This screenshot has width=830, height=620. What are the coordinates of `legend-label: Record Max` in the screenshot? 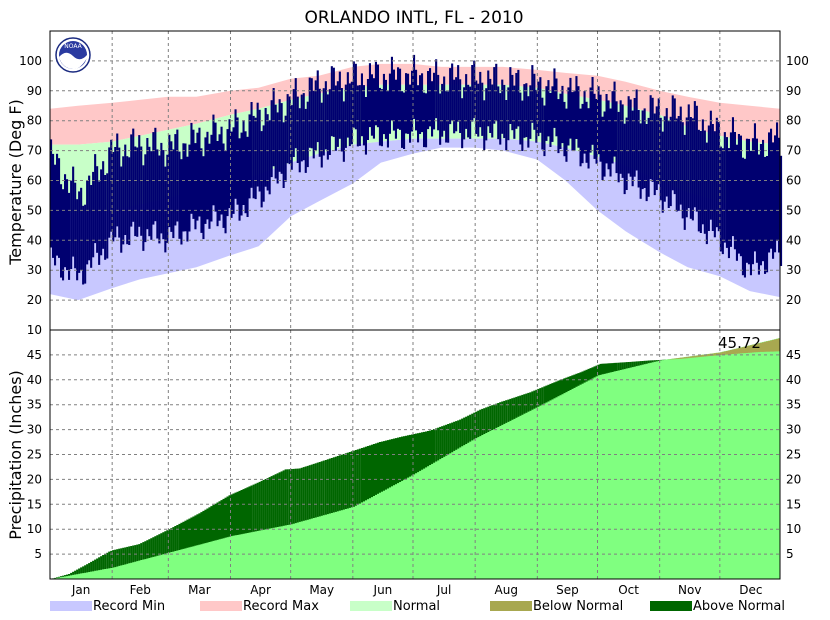 It's located at (281, 606).